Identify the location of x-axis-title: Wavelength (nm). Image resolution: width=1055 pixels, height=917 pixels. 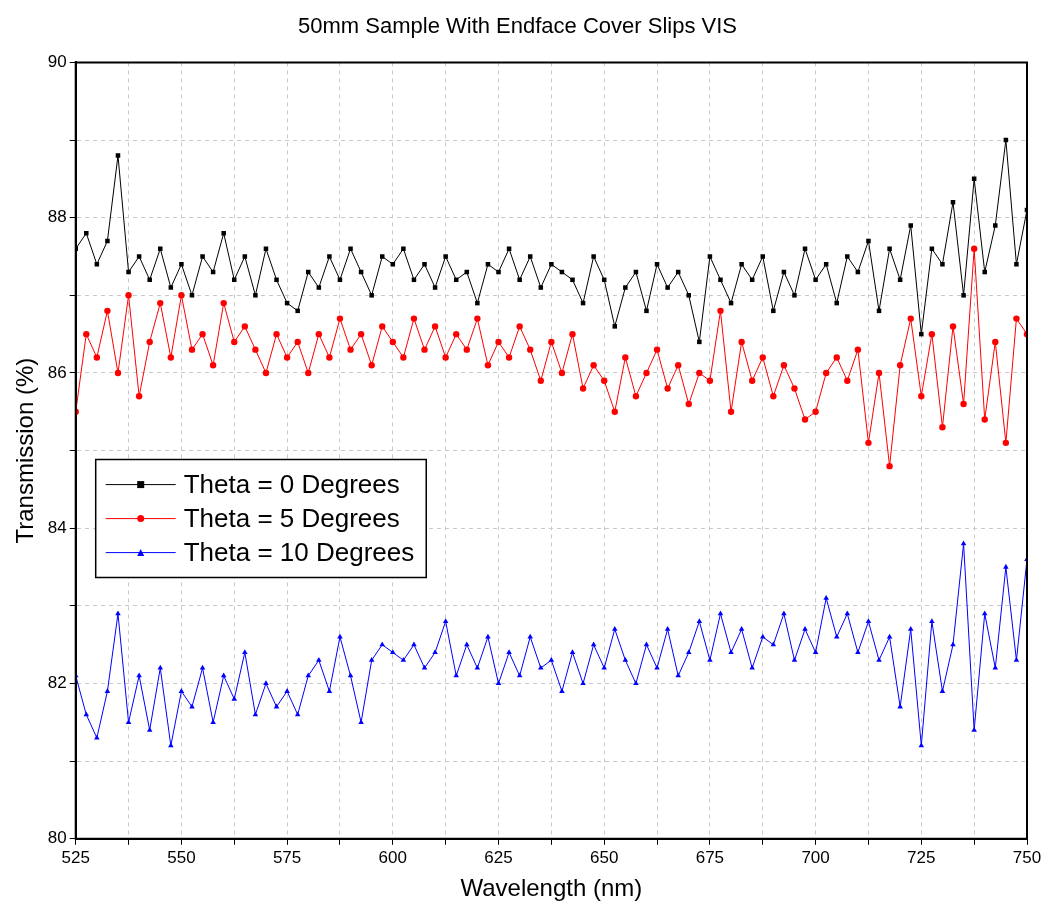
(551, 888).